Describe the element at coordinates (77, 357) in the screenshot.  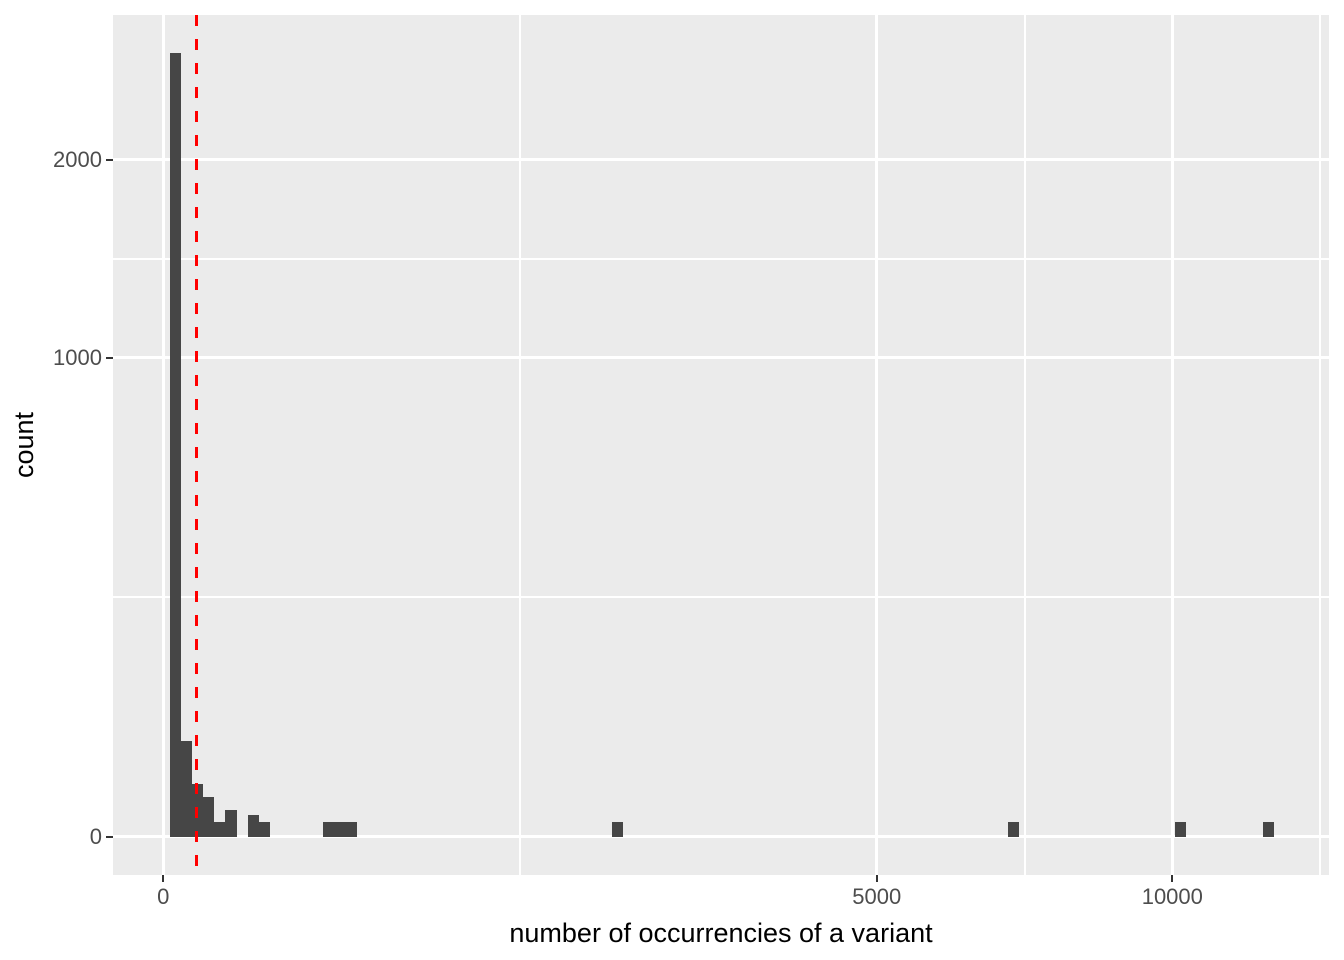
I see `y-tick-label: 1000` at that location.